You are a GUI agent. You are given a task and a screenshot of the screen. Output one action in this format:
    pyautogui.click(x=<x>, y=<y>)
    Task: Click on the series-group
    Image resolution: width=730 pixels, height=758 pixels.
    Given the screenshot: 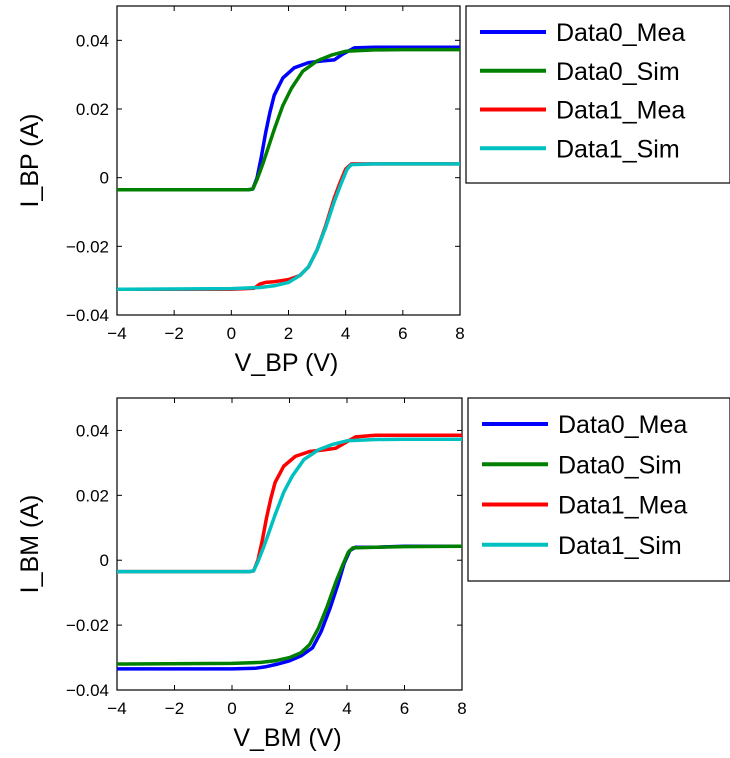 What is the action you would take?
    pyautogui.click(x=289, y=552)
    